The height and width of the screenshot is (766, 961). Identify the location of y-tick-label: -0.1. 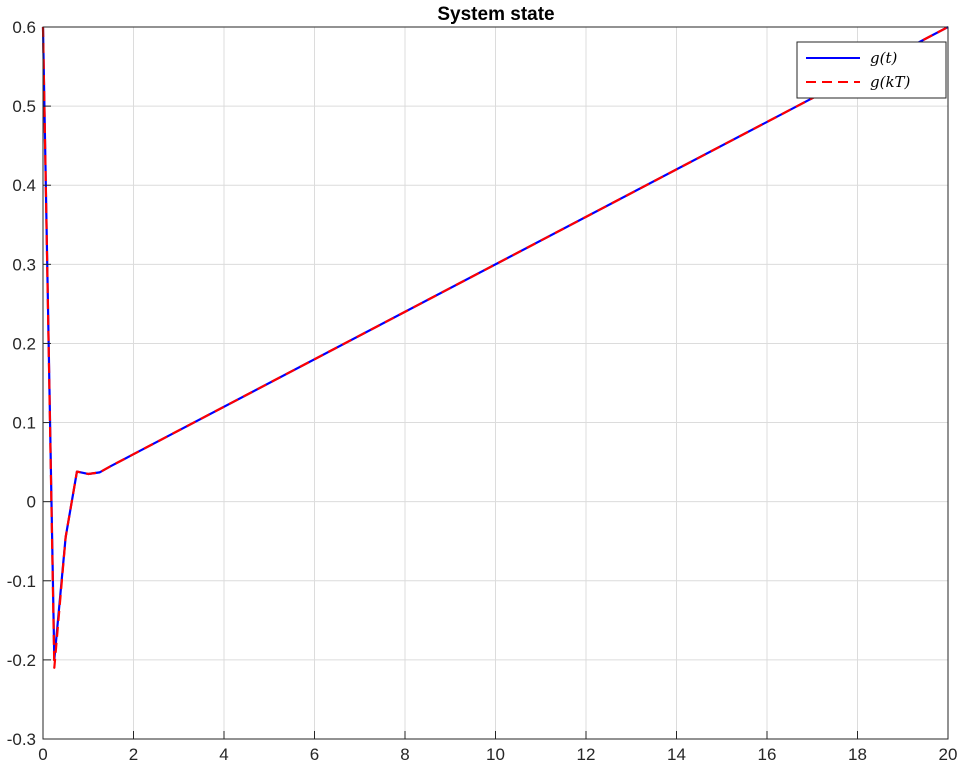
(21, 581).